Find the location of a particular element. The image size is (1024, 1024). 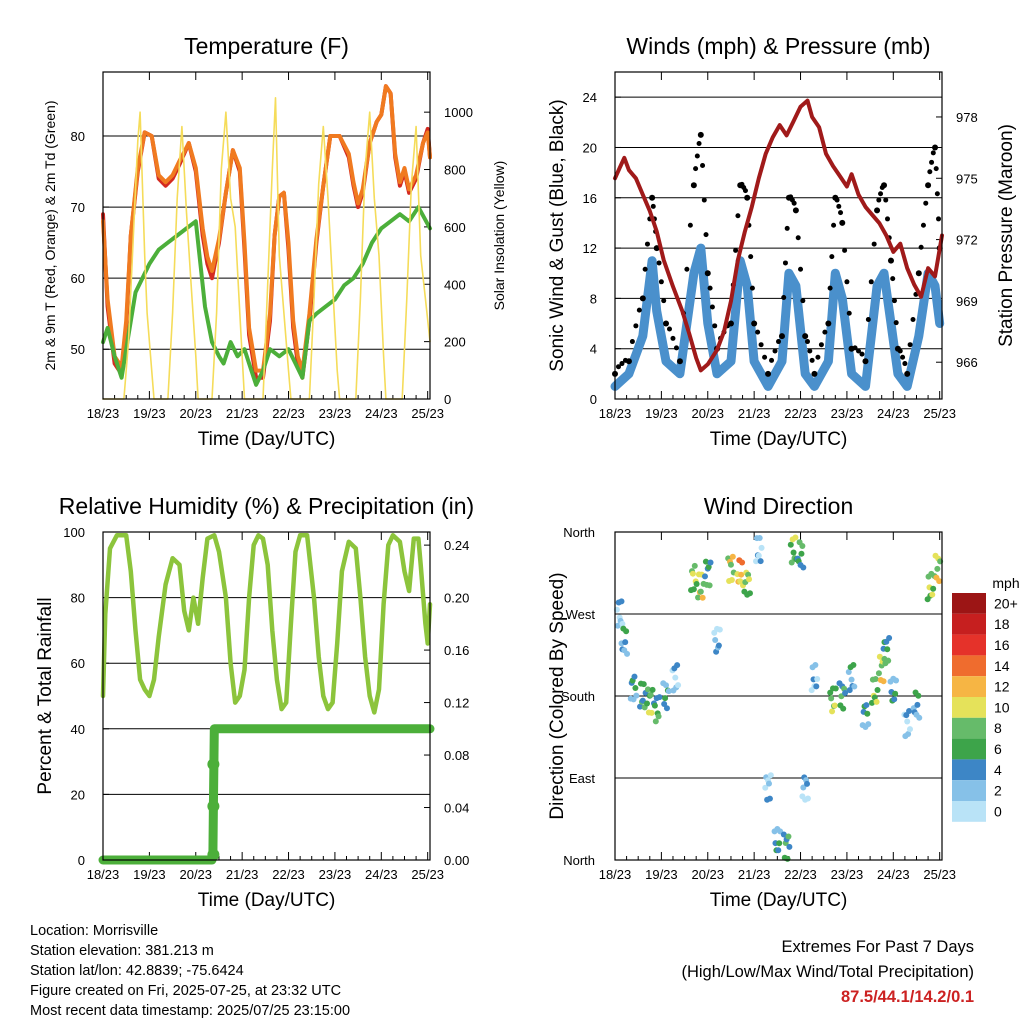

y-tick-label: 0 is located at coordinates (81, 860).